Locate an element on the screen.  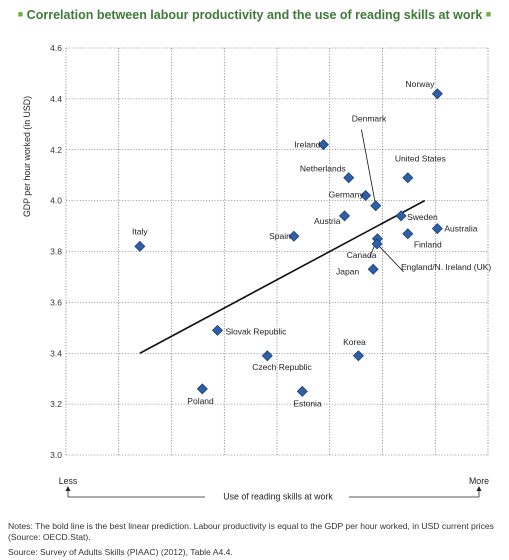
data-label: Italy is located at coordinates (140, 231).